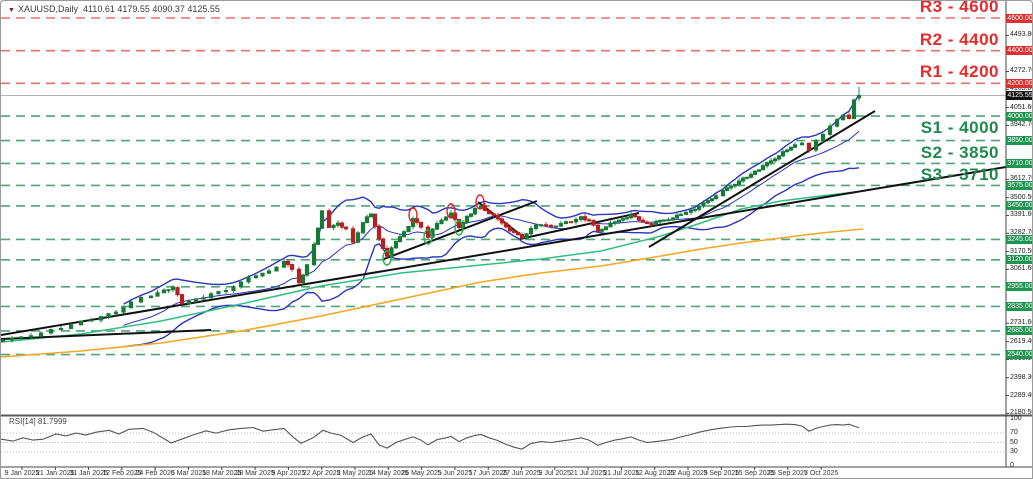 This screenshot has height=479, width=1033. Describe the element at coordinates (22, 473) in the screenshot. I see `x-axis-label: 9 Jan 2025` at that location.